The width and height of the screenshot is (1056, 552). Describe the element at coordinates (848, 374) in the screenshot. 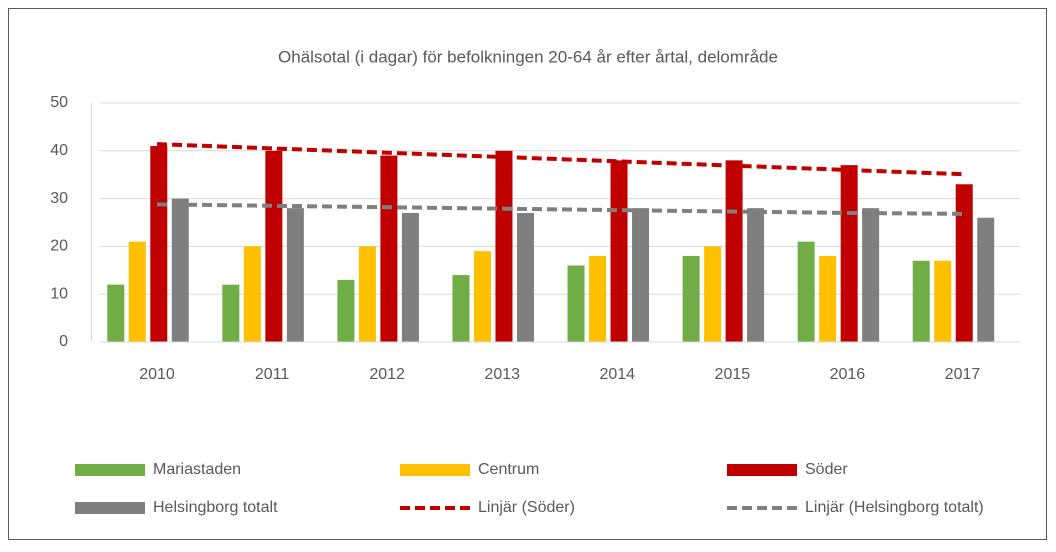

I see `x-tick-label: 2016` at that location.